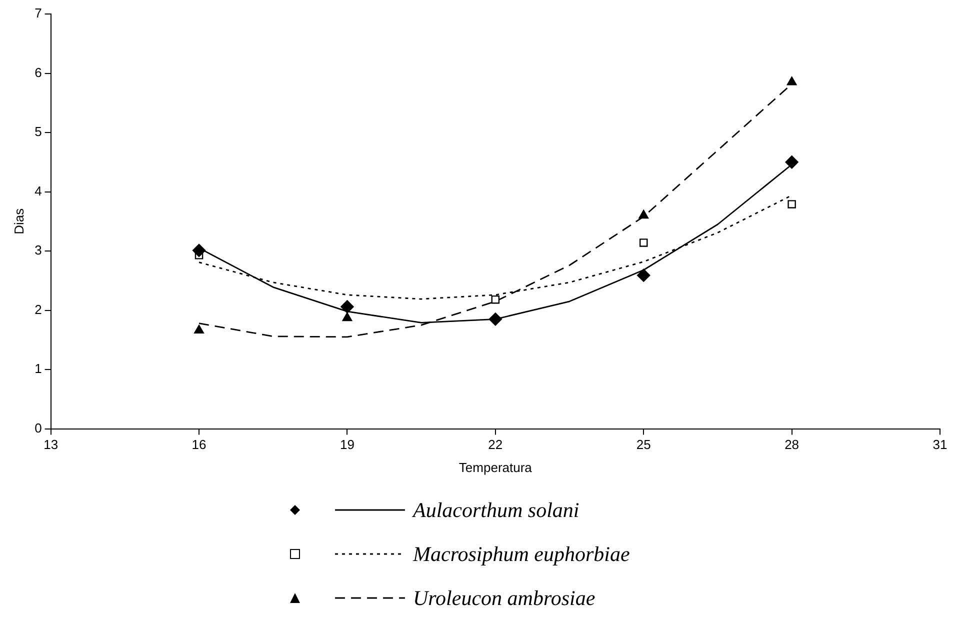  Describe the element at coordinates (38, 309) in the screenshot. I see `y-tick-label: 2` at that location.